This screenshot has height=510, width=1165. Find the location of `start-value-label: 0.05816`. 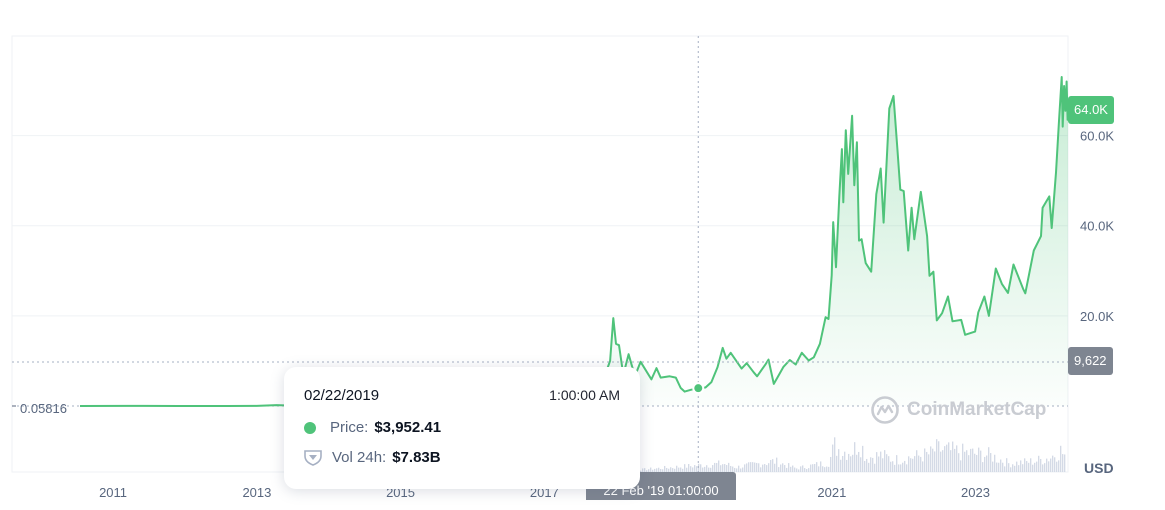

start-value-label: 0.05816 is located at coordinates (43, 408).